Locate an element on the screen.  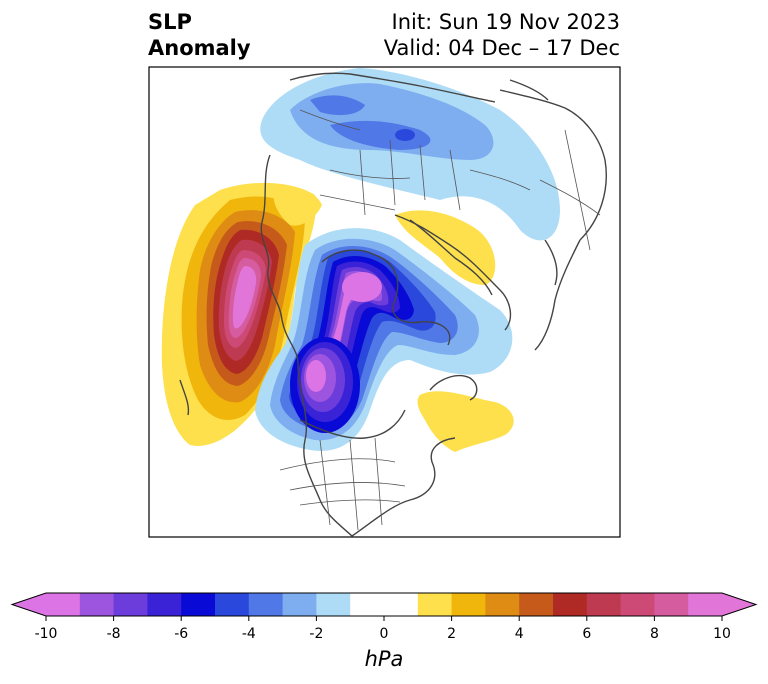
colorbar-tick-label: 8 is located at coordinates (654, 634).